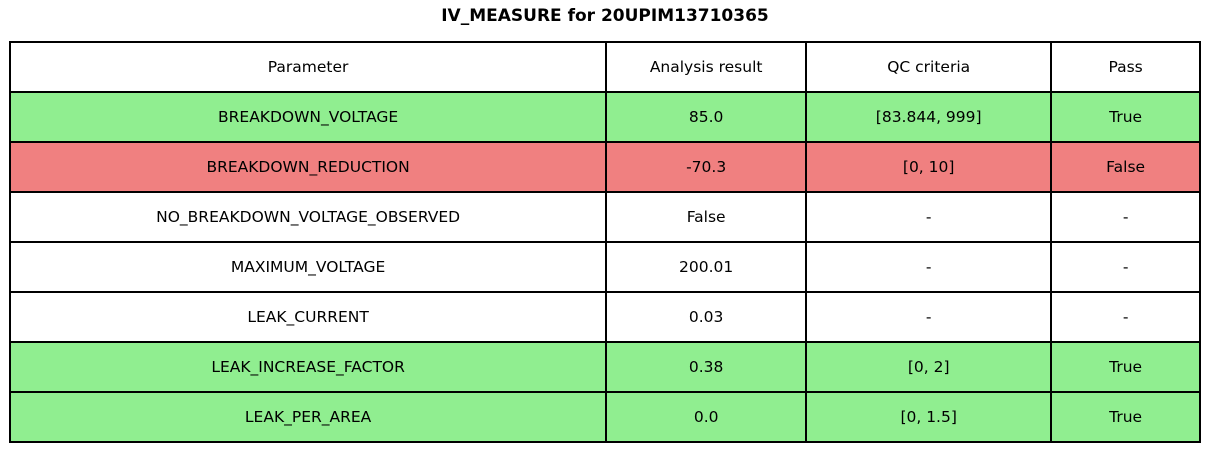 The height and width of the screenshot is (452, 1210). I want to click on table-row: NO_BREAKDOWN_VOLTAGE_OBSERVED False - -, so click(604, 217).